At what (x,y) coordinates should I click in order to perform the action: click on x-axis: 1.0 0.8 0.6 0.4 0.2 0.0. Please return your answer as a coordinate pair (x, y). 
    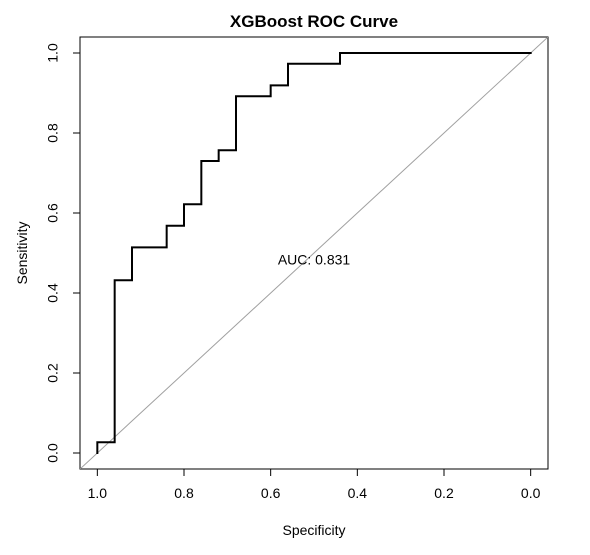
    Looking at the image, I should click on (314, 484).